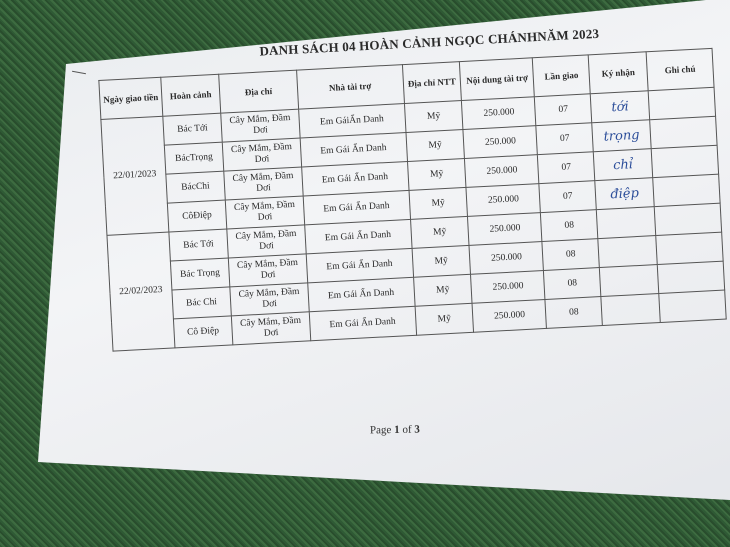  What do you see at coordinates (561, 75) in the screenshot?
I see `column-header: Lần giao` at bounding box center [561, 75].